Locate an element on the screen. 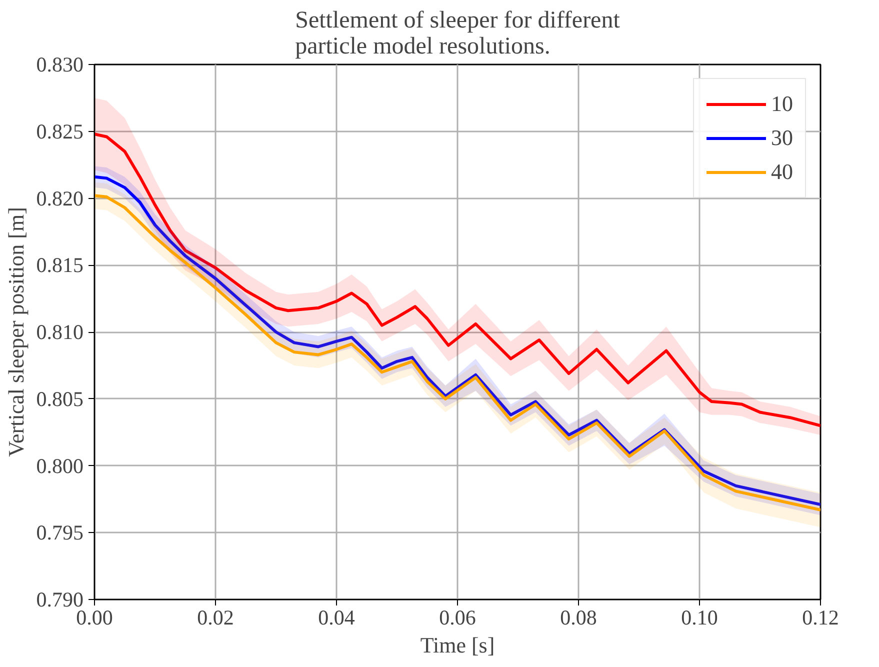 This screenshot has width=879, height=667. x-tick-label: 0.08 is located at coordinates (578, 618).